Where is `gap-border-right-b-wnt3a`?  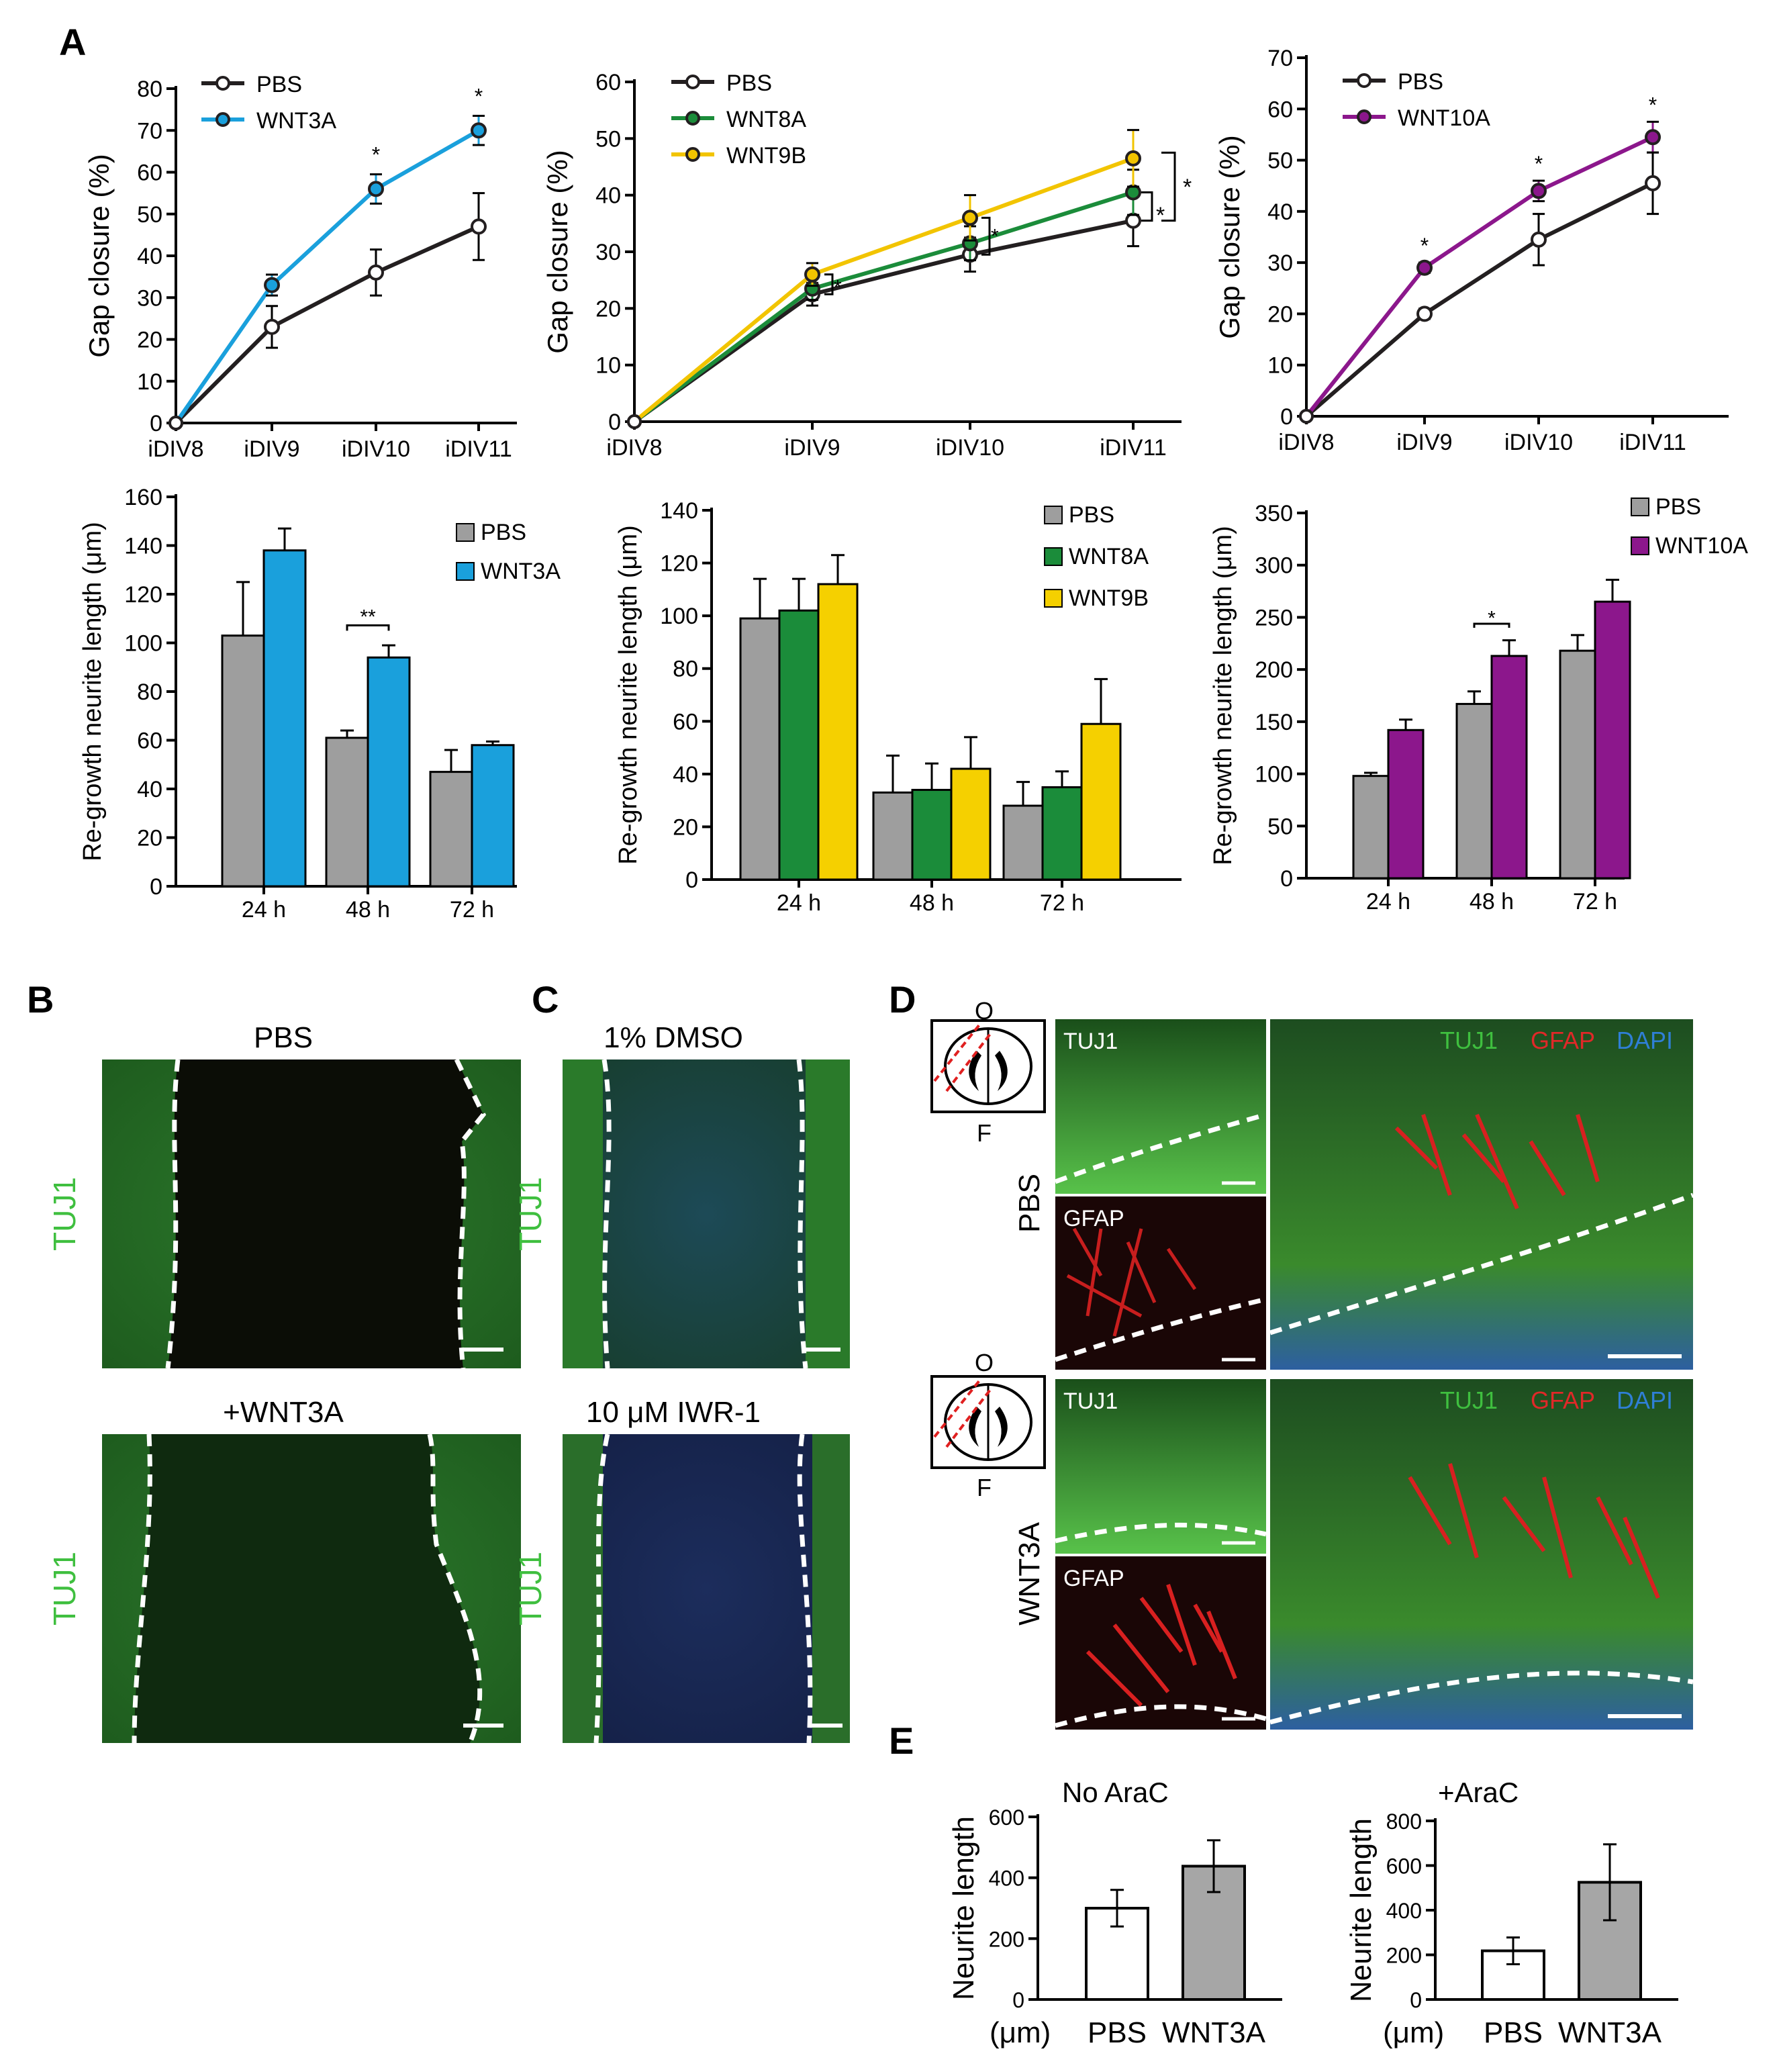 gap-border-right-b-wnt3a is located at coordinates (455, 1588).